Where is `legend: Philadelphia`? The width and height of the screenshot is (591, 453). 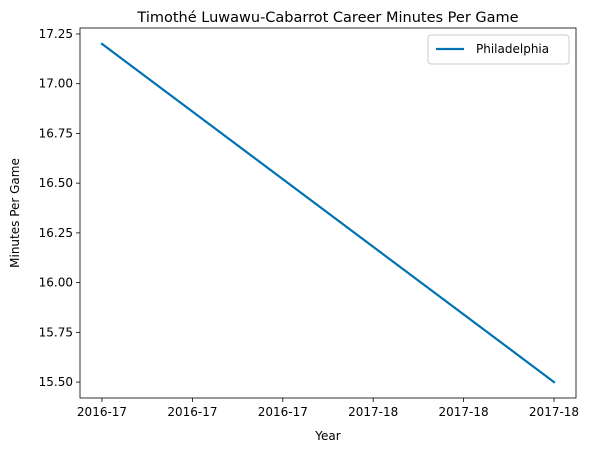
legend: Philadelphia is located at coordinates (498, 49).